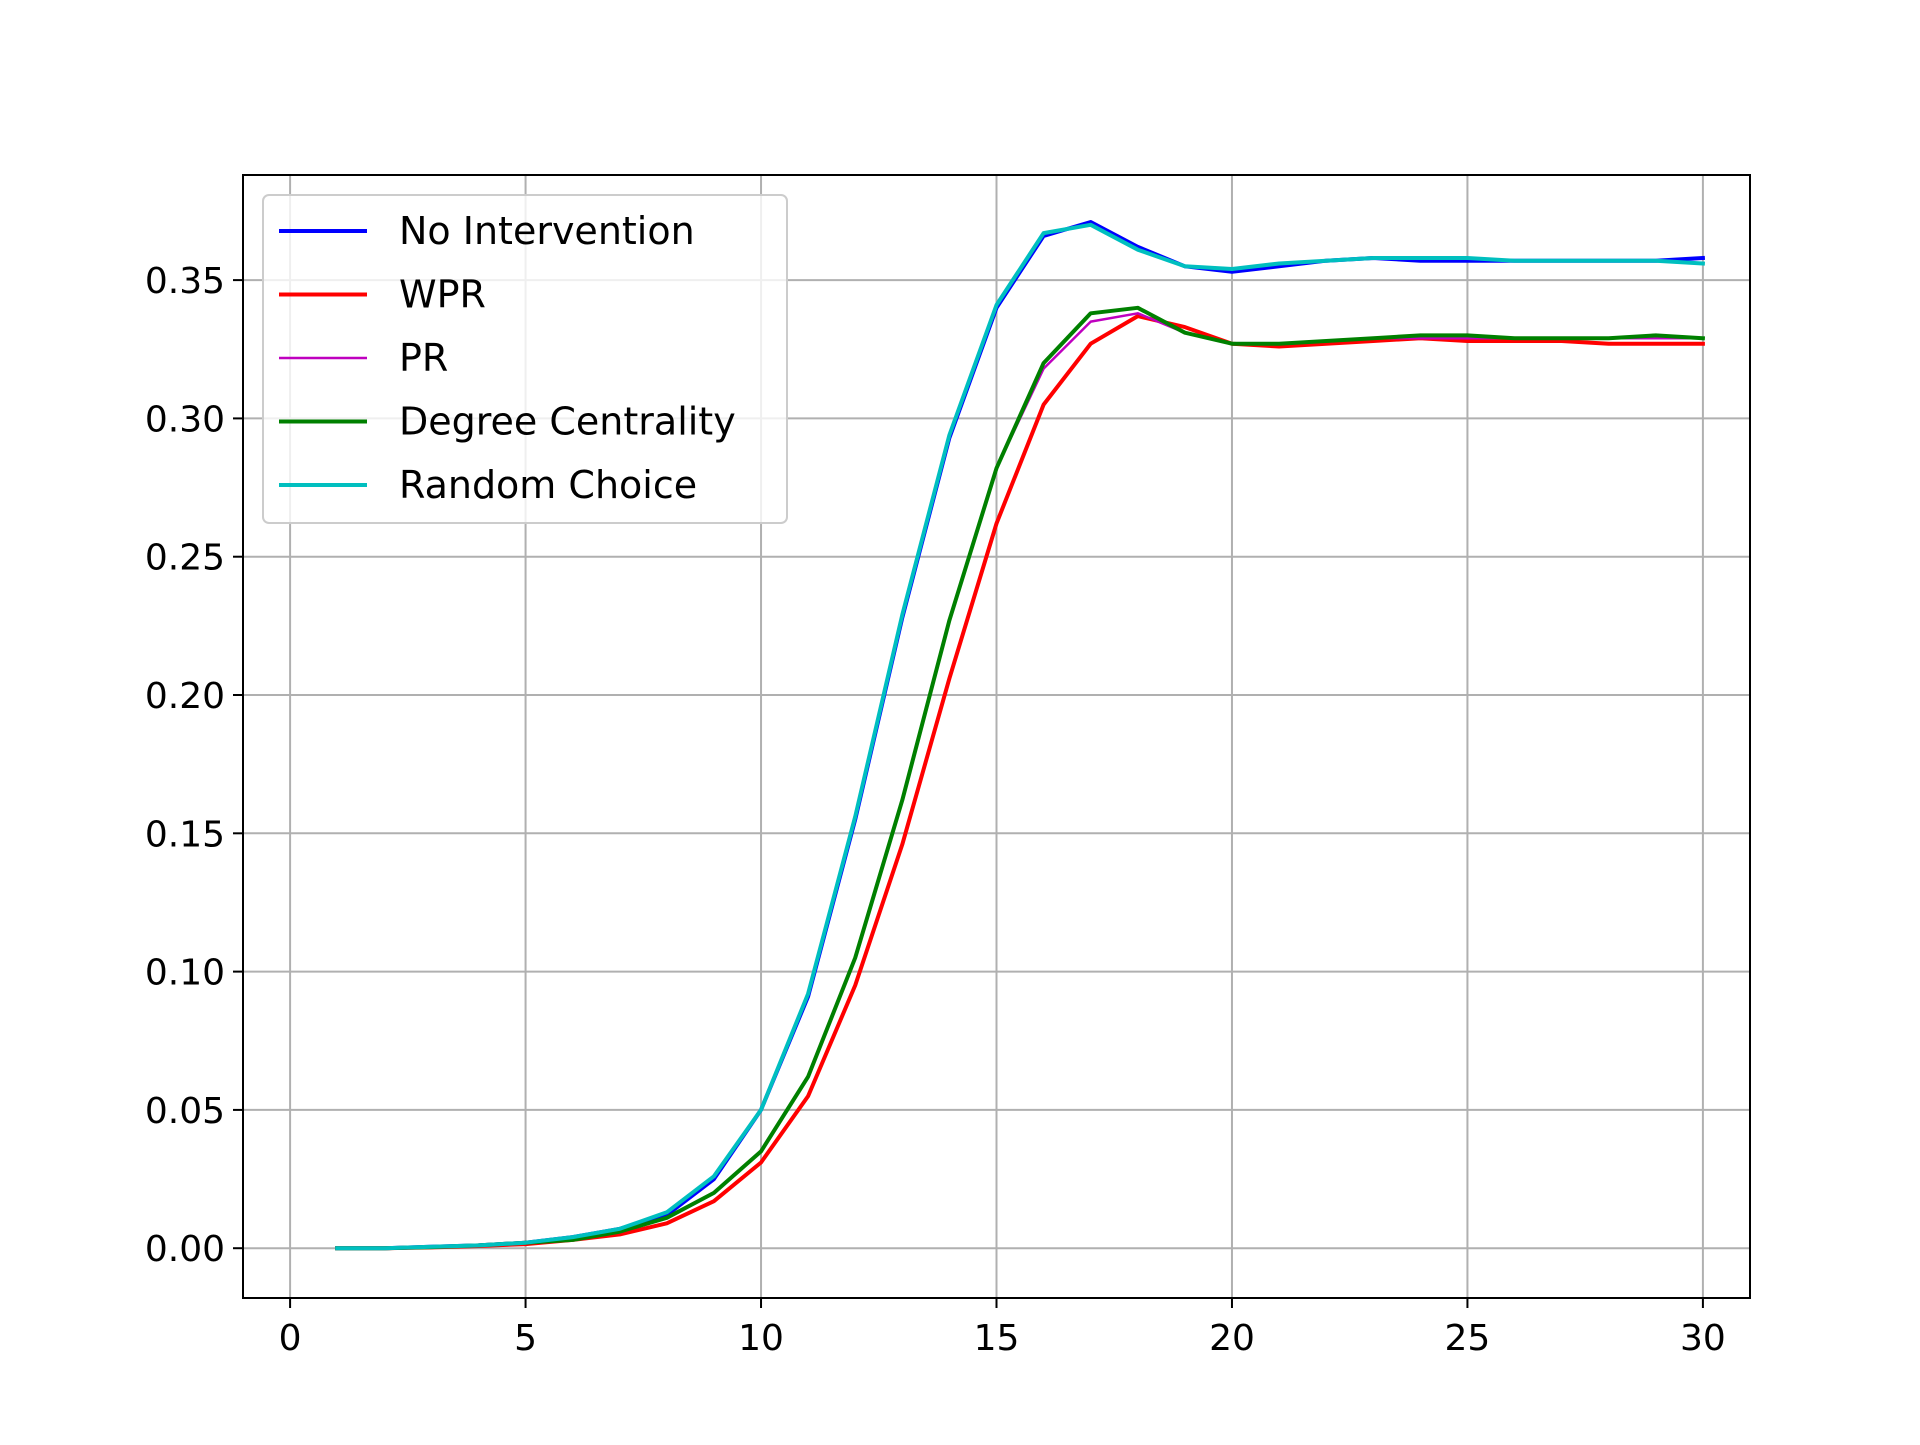 This screenshot has width=1920, height=1445. What do you see at coordinates (442, 295) in the screenshot?
I see `legend-label: WPR` at bounding box center [442, 295].